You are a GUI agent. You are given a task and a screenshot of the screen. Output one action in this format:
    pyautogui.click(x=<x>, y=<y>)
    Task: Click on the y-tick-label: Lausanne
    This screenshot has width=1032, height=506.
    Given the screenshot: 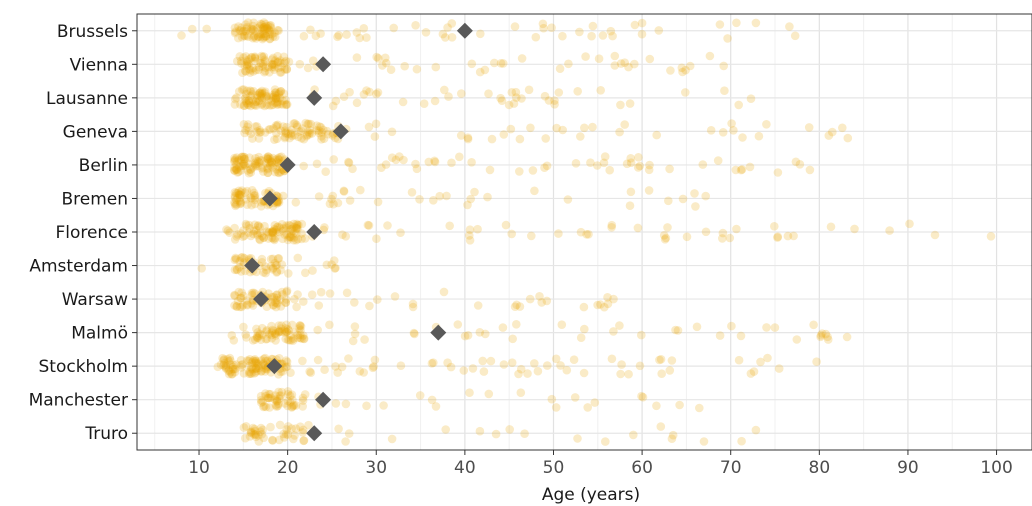 What is the action you would take?
    pyautogui.click(x=87, y=99)
    